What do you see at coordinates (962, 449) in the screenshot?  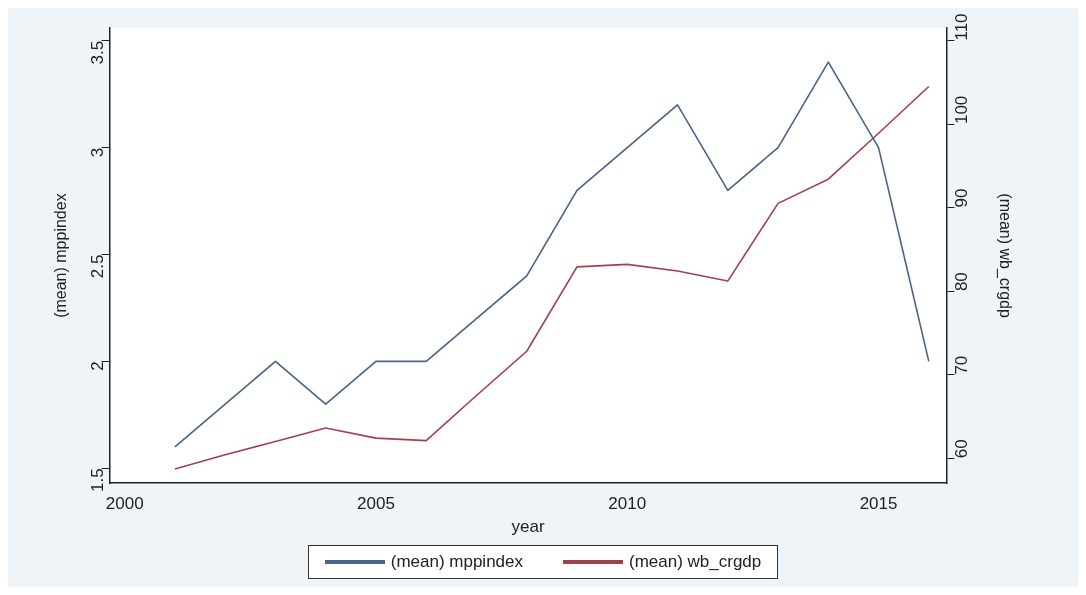 I see `y2-tick-label: 60` at bounding box center [962, 449].